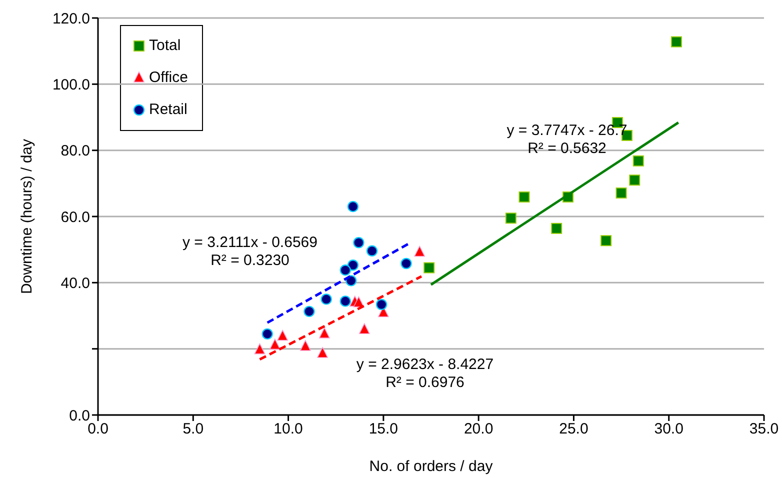 The width and height of the screenshot is (782, 478). What do you see at coordinates (75, 283) in the screenshot?
I see `y-tick-label: 40.0` at bounding box center [75, 283].